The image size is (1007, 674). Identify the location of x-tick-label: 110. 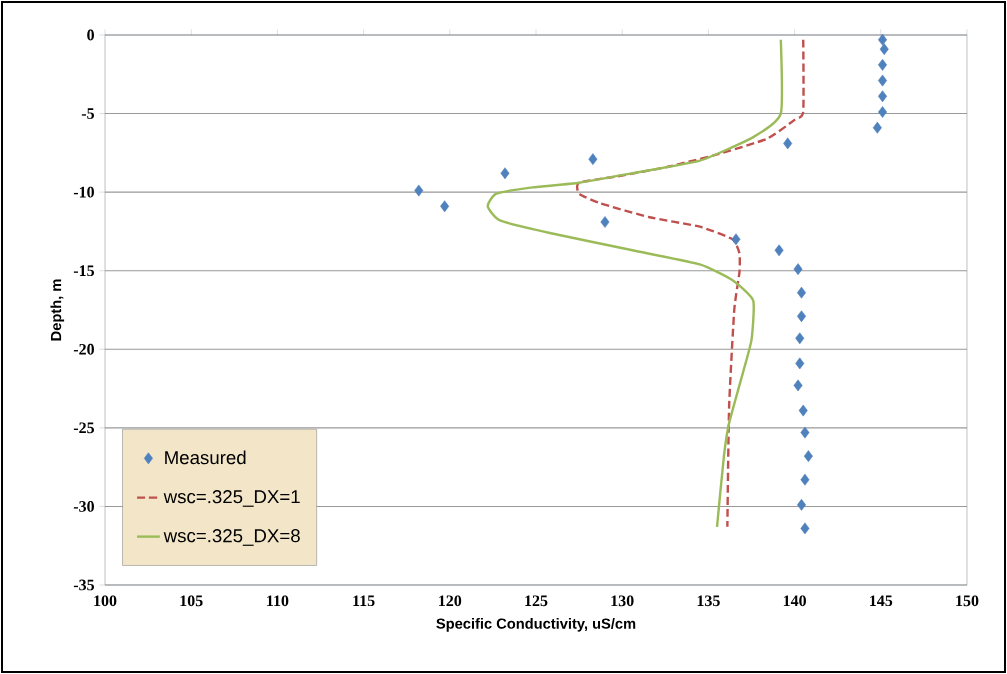
(278, 601).